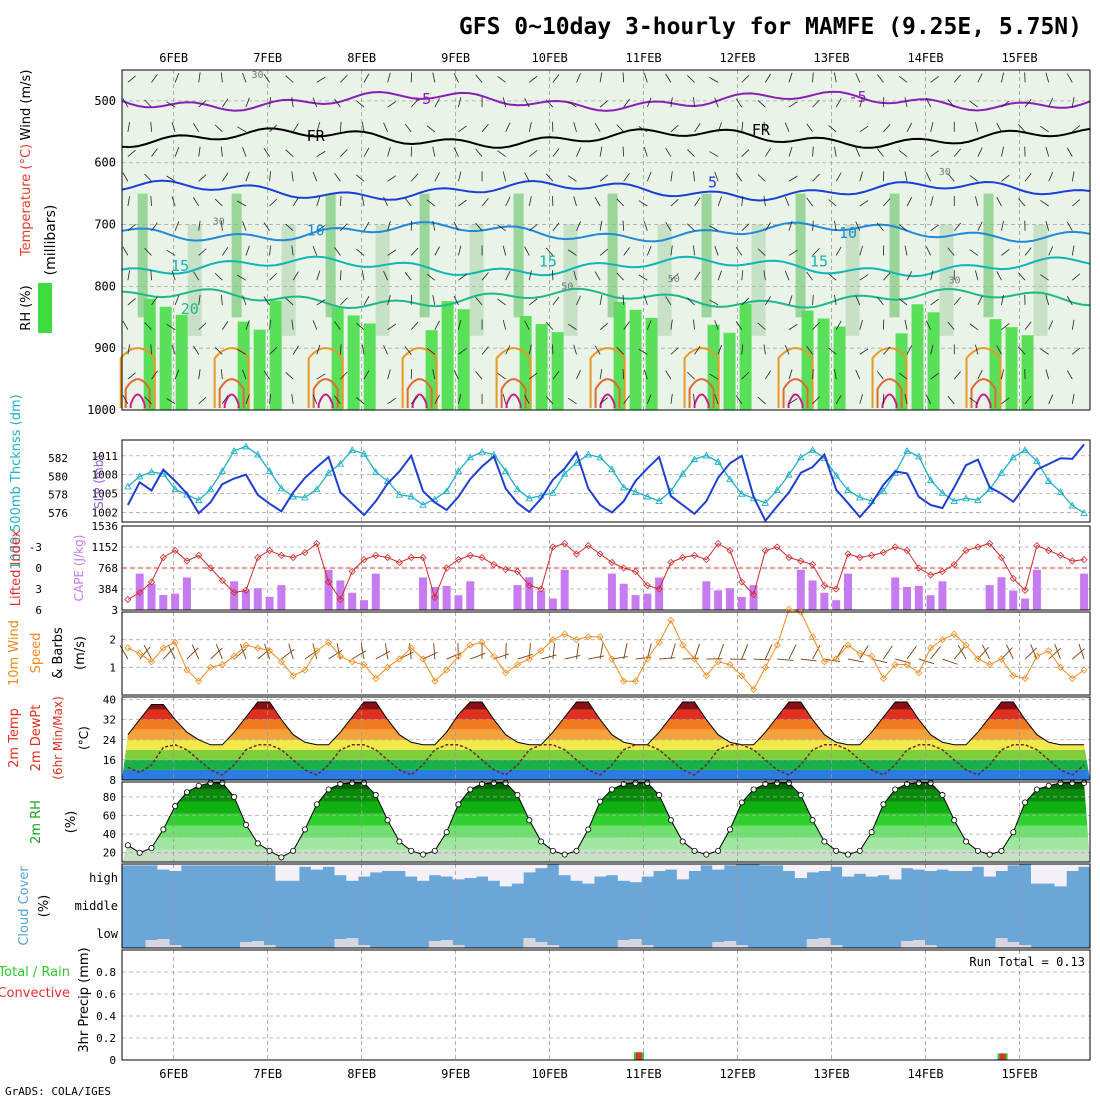  I want to click on rh-axis-label: 2m RH, so click(36, 822).